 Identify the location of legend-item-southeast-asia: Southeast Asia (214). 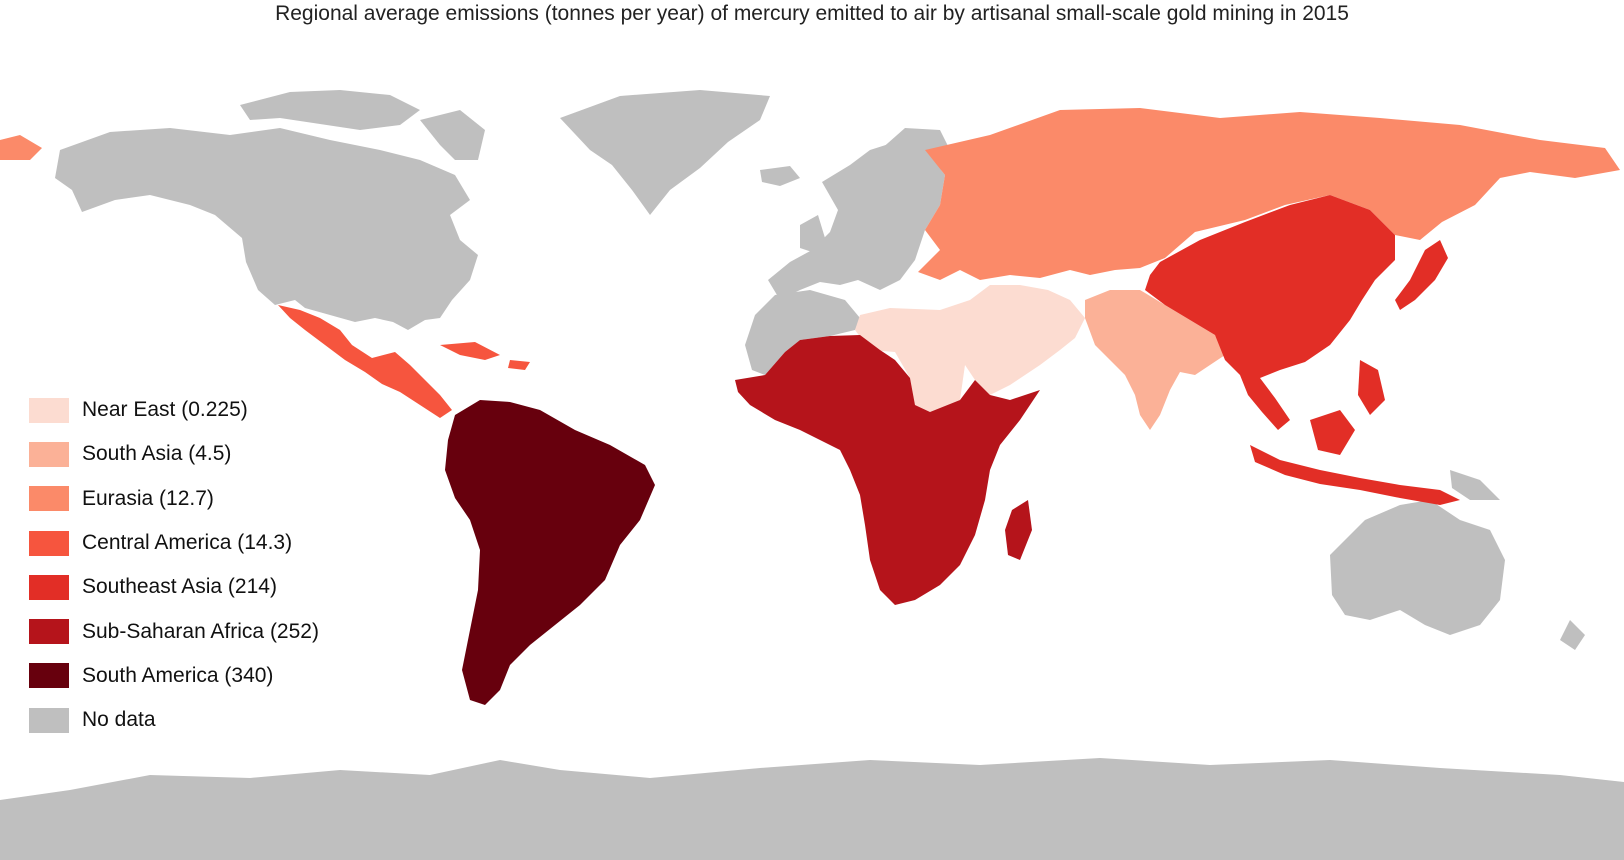
(174, 587).